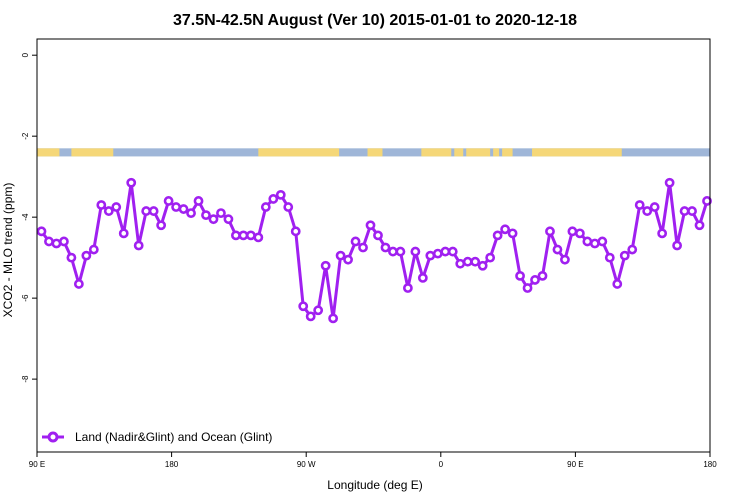 This screenshot has height=500, width=750. I want to click on y-tick-label: -6, so click(25, 298).